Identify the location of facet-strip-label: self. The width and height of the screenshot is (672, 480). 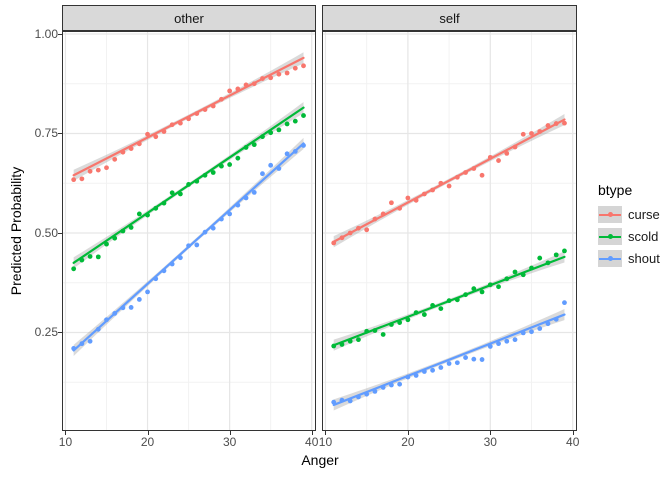
(449, 18).